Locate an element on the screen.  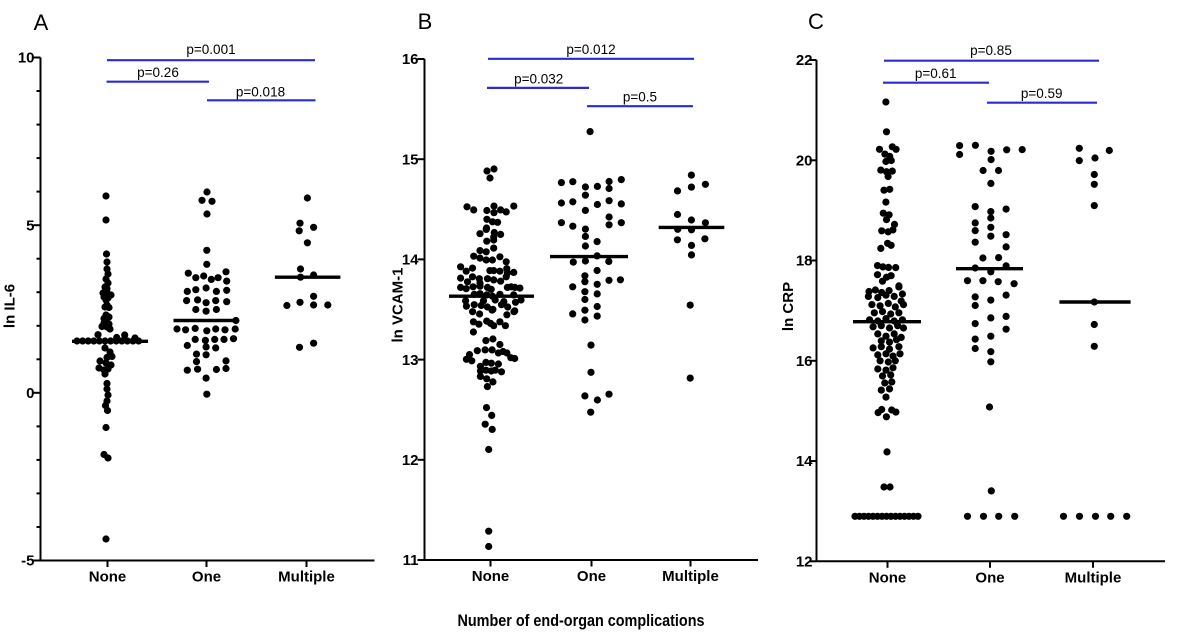
svg-text: p=0.26 is located at coordinates (158, 72).